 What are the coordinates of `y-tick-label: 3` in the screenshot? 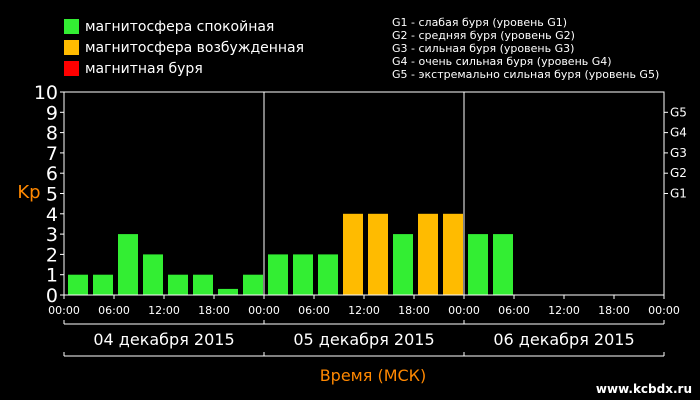 It's located at (52, 235).